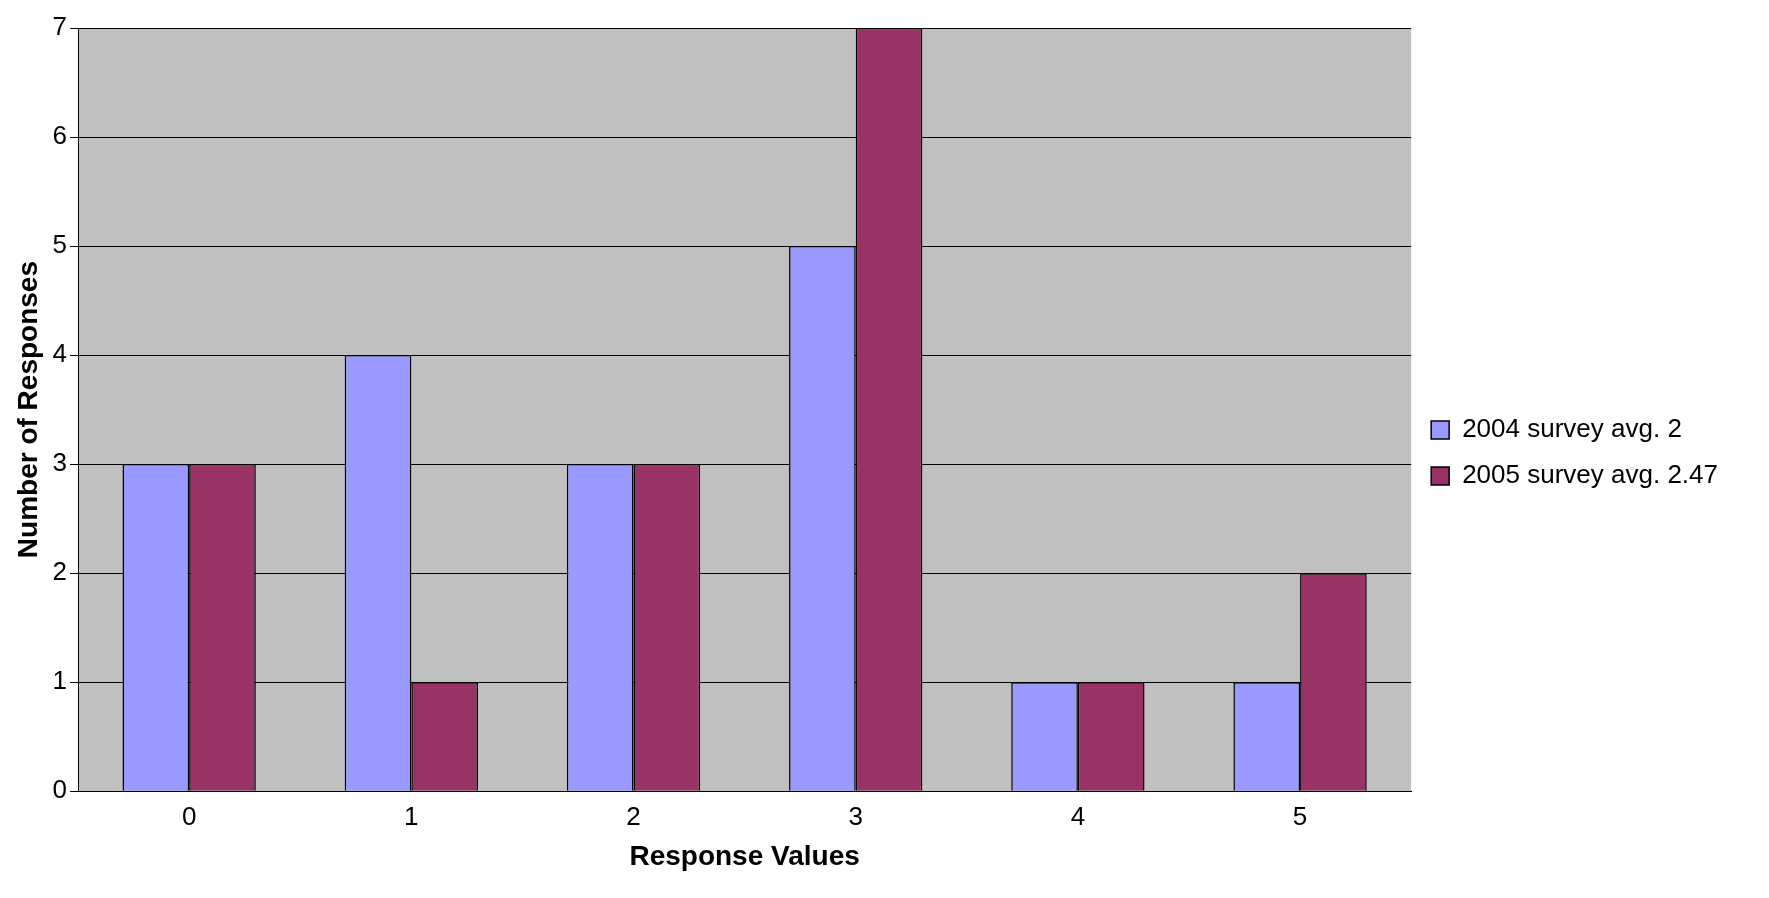 This screenshot has width=1769, height=898. Describe the element at coordinates (60, 353) in the screenshot. I see `y-tick-label: 4` at that location.